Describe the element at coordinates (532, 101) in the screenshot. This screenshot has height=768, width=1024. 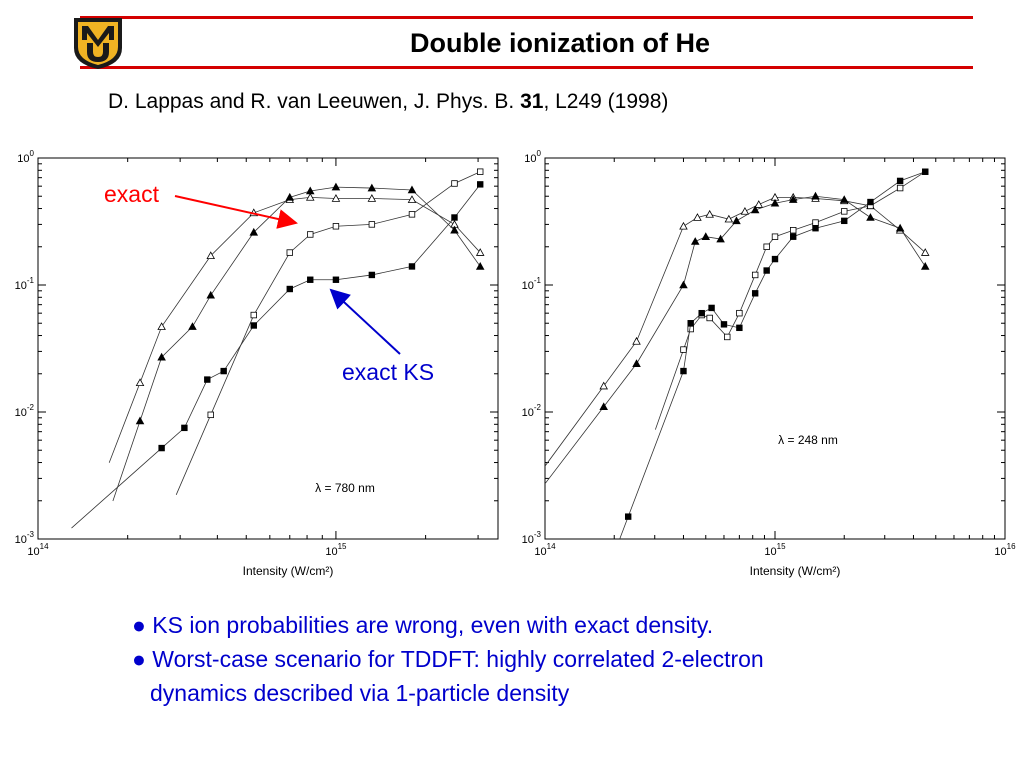
I see `citation-volume: 31` at that location.